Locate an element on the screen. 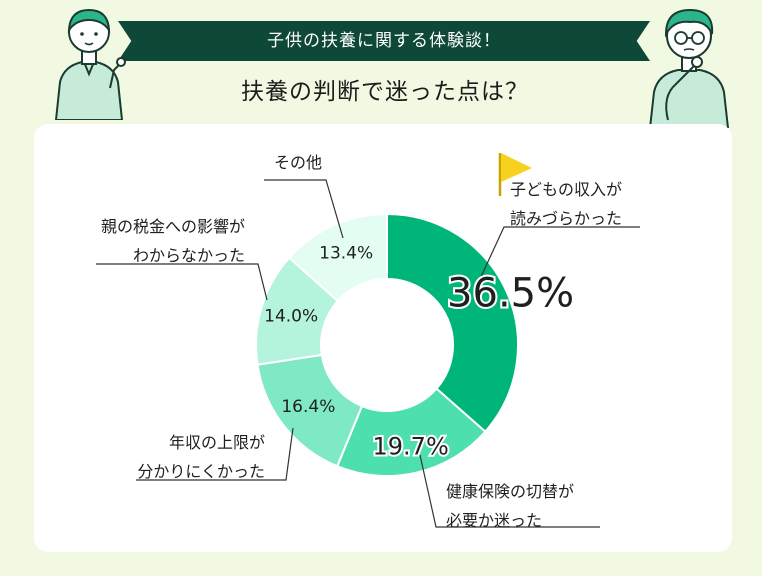 This screenshot has width=762, height=576. category-label-4-line-2: わからなかった is located at coordinates (189, 255).